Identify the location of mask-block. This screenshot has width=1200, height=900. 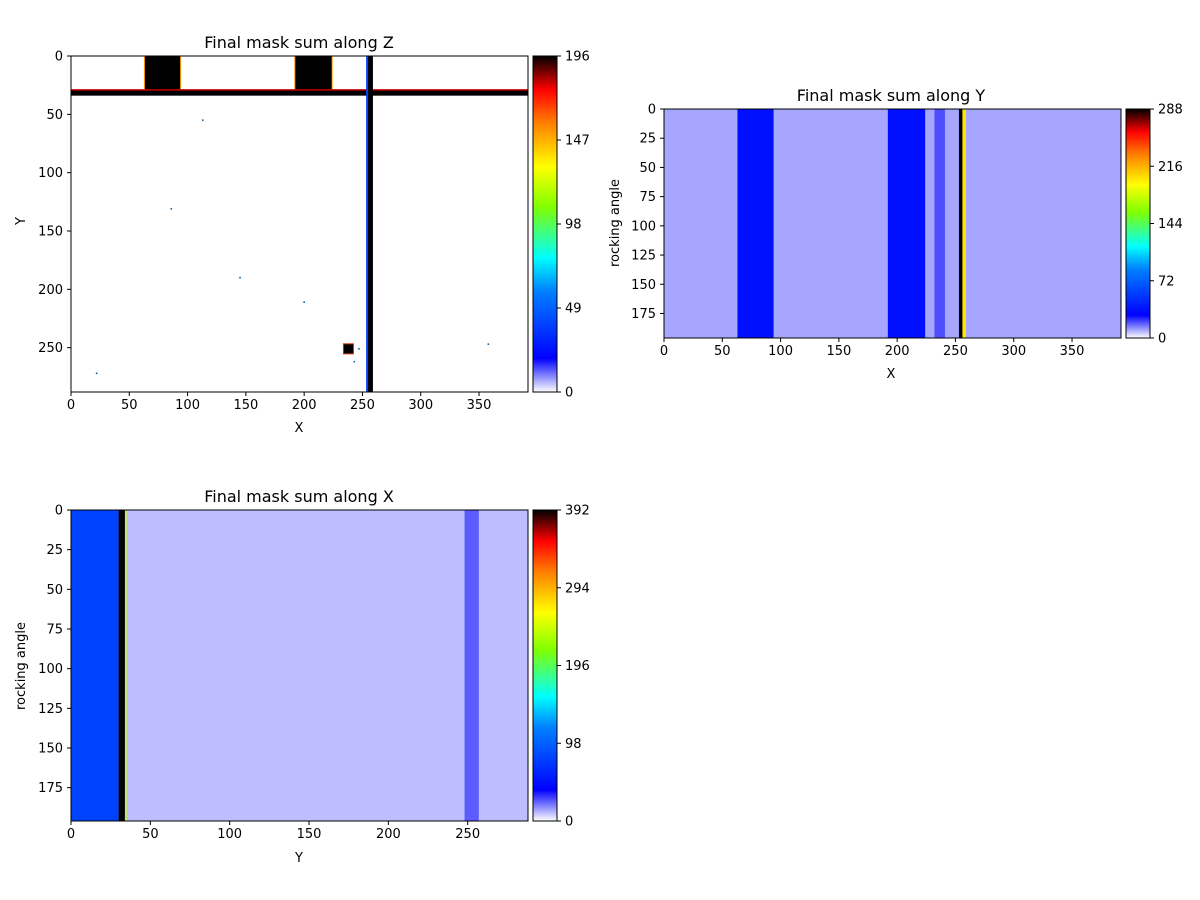
(313, 73).